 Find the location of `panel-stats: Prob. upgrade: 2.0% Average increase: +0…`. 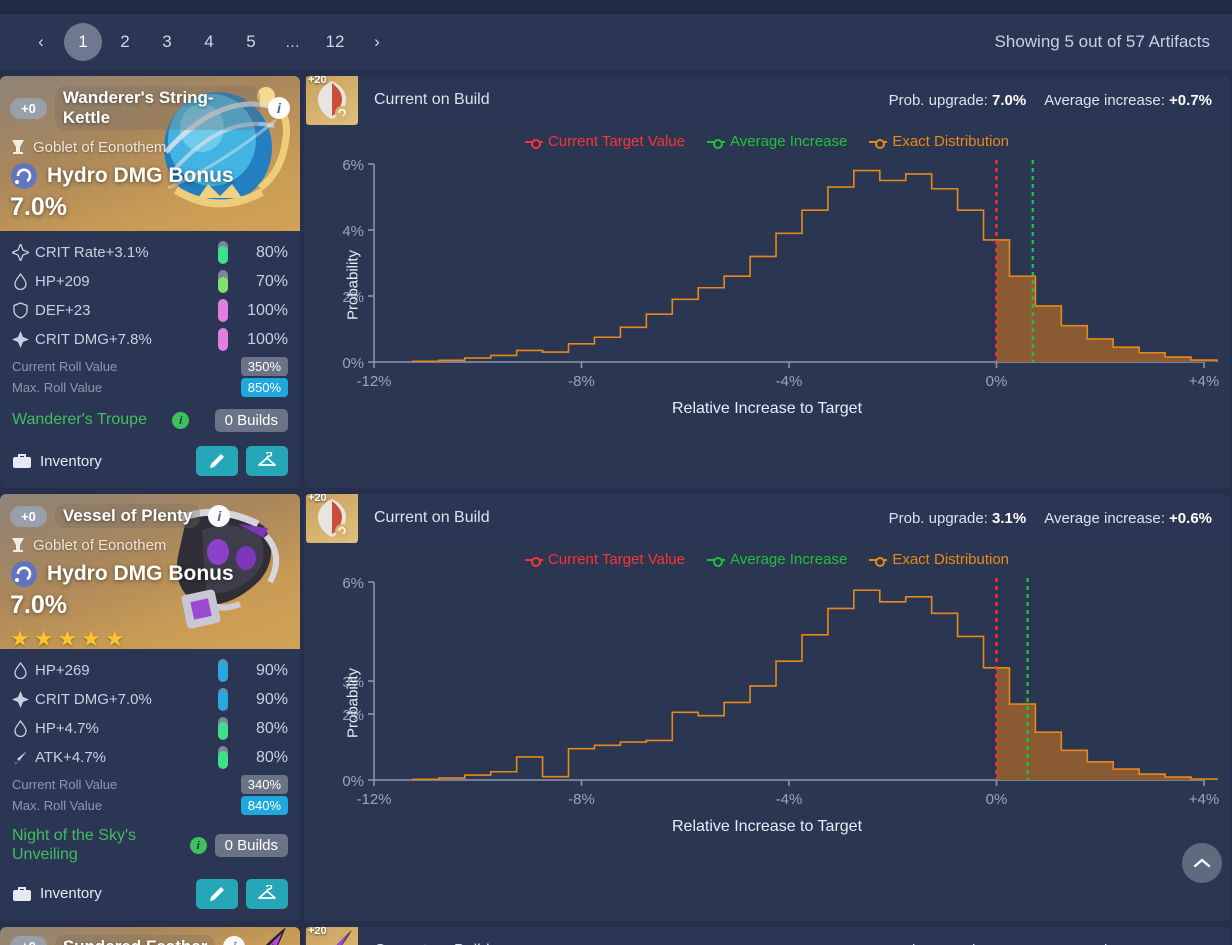

panel-stats: Prob. upgrade: 2.0% Average increase: +0… is located at coordinates (1050, 943).